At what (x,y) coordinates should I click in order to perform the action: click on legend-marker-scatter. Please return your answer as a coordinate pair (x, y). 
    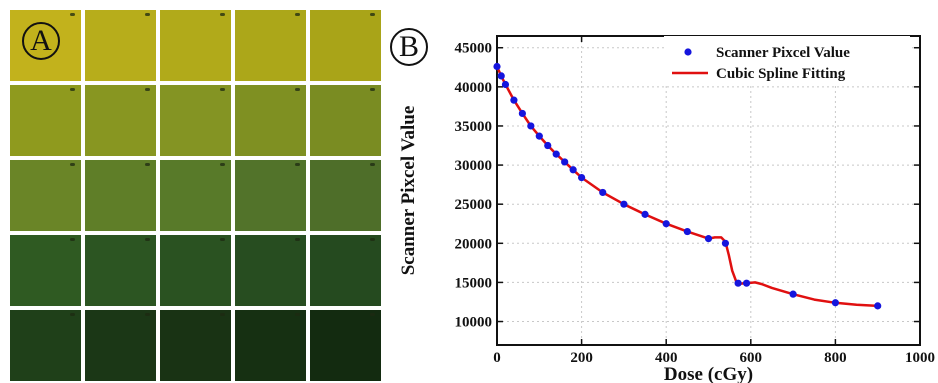
    Looking at the image, I should click on (688, 52).